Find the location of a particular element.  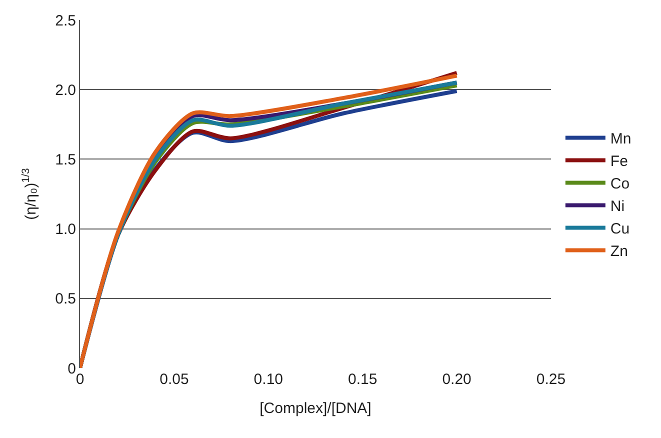

y-tick-label: 2.5 is located at coordinates (65, 21).